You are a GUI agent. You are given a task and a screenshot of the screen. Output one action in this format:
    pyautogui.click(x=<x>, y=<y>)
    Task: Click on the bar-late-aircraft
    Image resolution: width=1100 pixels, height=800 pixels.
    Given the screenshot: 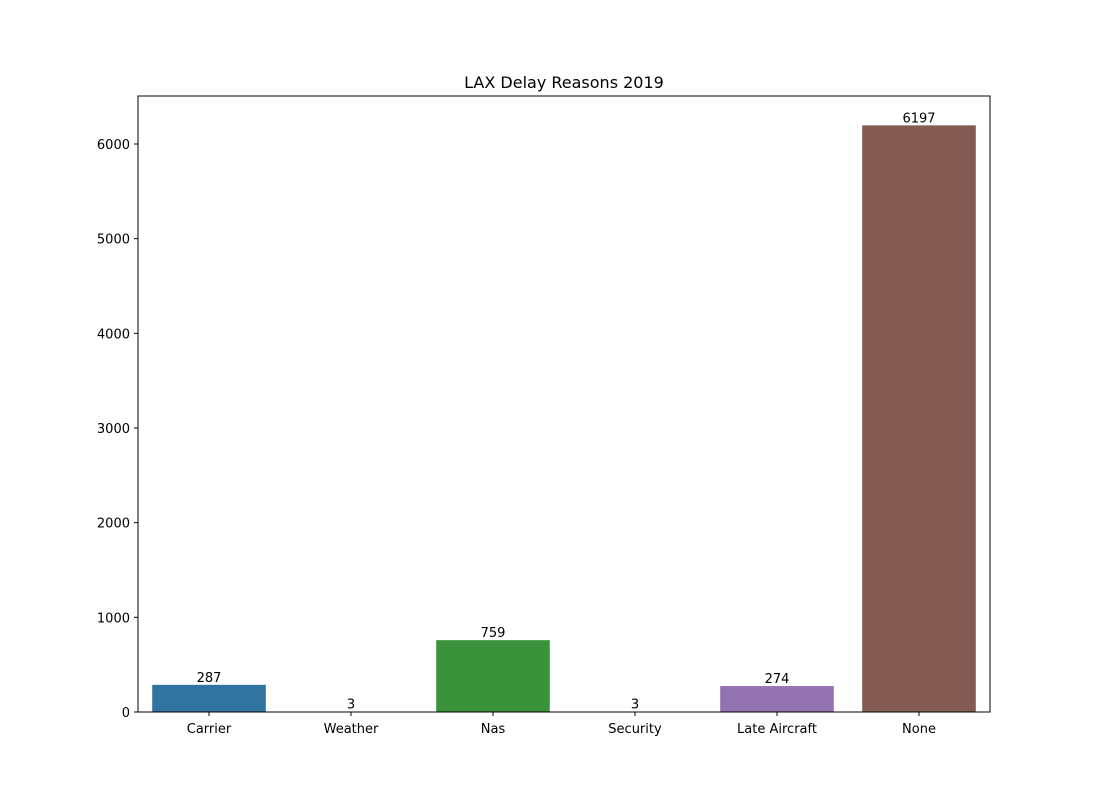 What is the action you would take?
    pyautogui.click(x=777, y=699)
    